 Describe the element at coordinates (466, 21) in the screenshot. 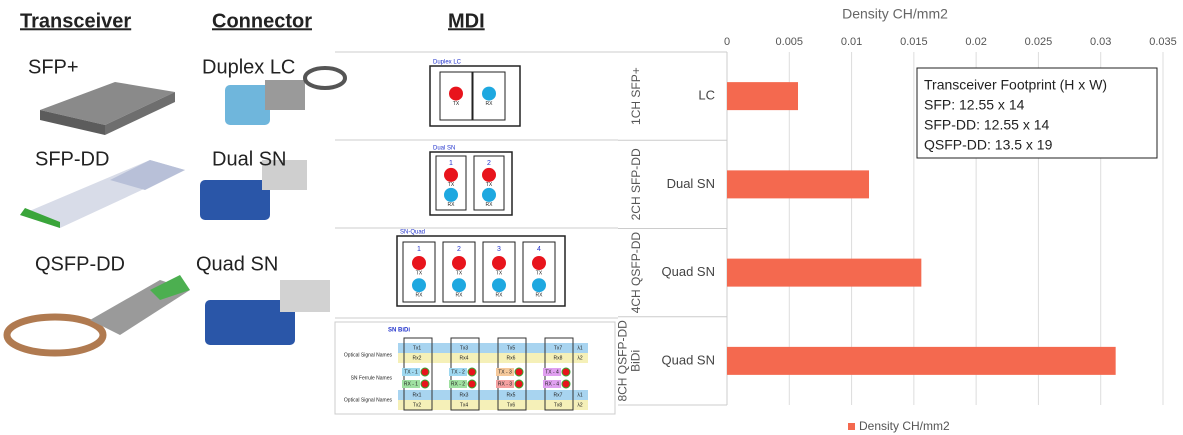

I see `column-header: MDI` at that location.